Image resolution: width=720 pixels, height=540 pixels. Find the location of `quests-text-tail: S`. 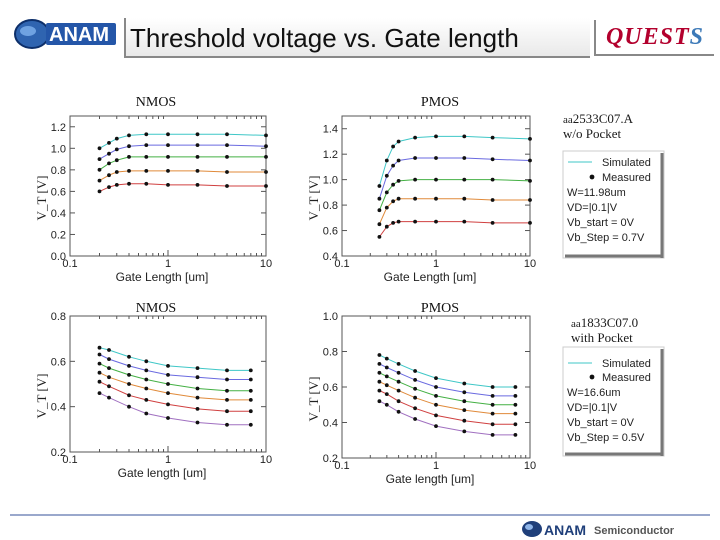

quests-text-tail: S is located at coordinates (697, 37).